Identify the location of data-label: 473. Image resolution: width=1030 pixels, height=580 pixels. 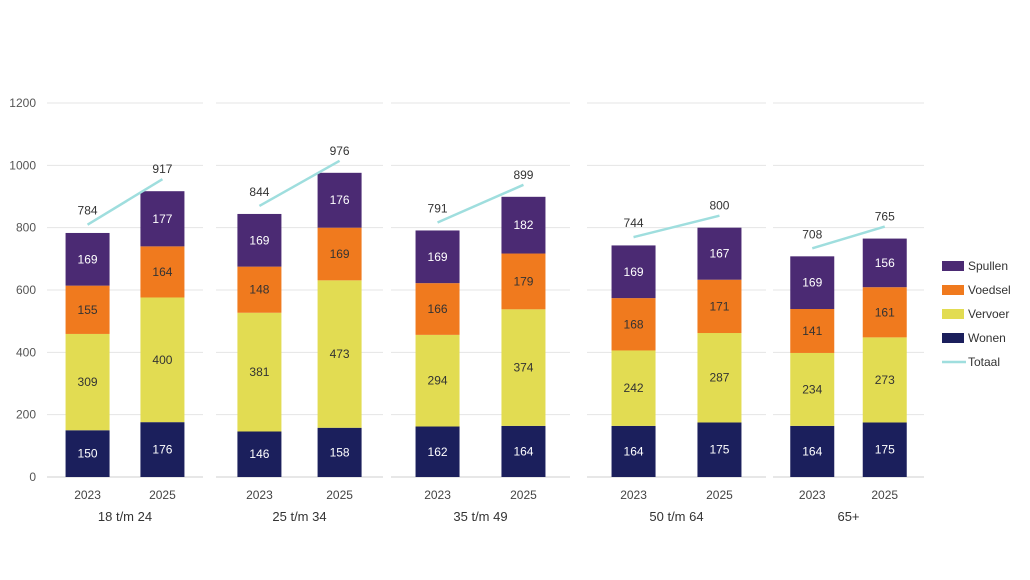
(340, 354).